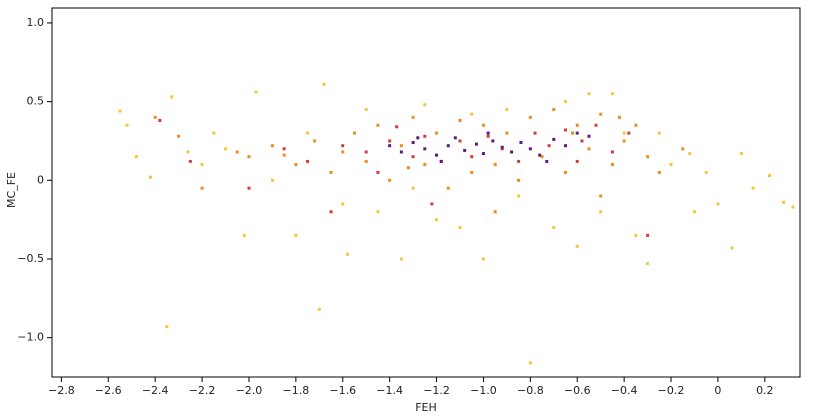 The width and height of the screenshot is (815, 418). I want to click on x-tick-label: −2.0, so click(249, 390).